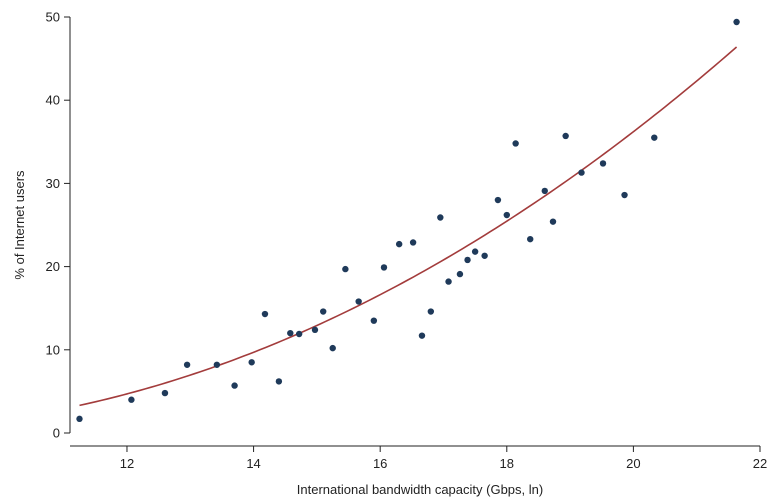 This screenshot has height=500, width=768. What do you see at coordinates (19, 225) in the screenshot?
I see `y-axis-title: % of Internet users` at bounding box center [19, 225].